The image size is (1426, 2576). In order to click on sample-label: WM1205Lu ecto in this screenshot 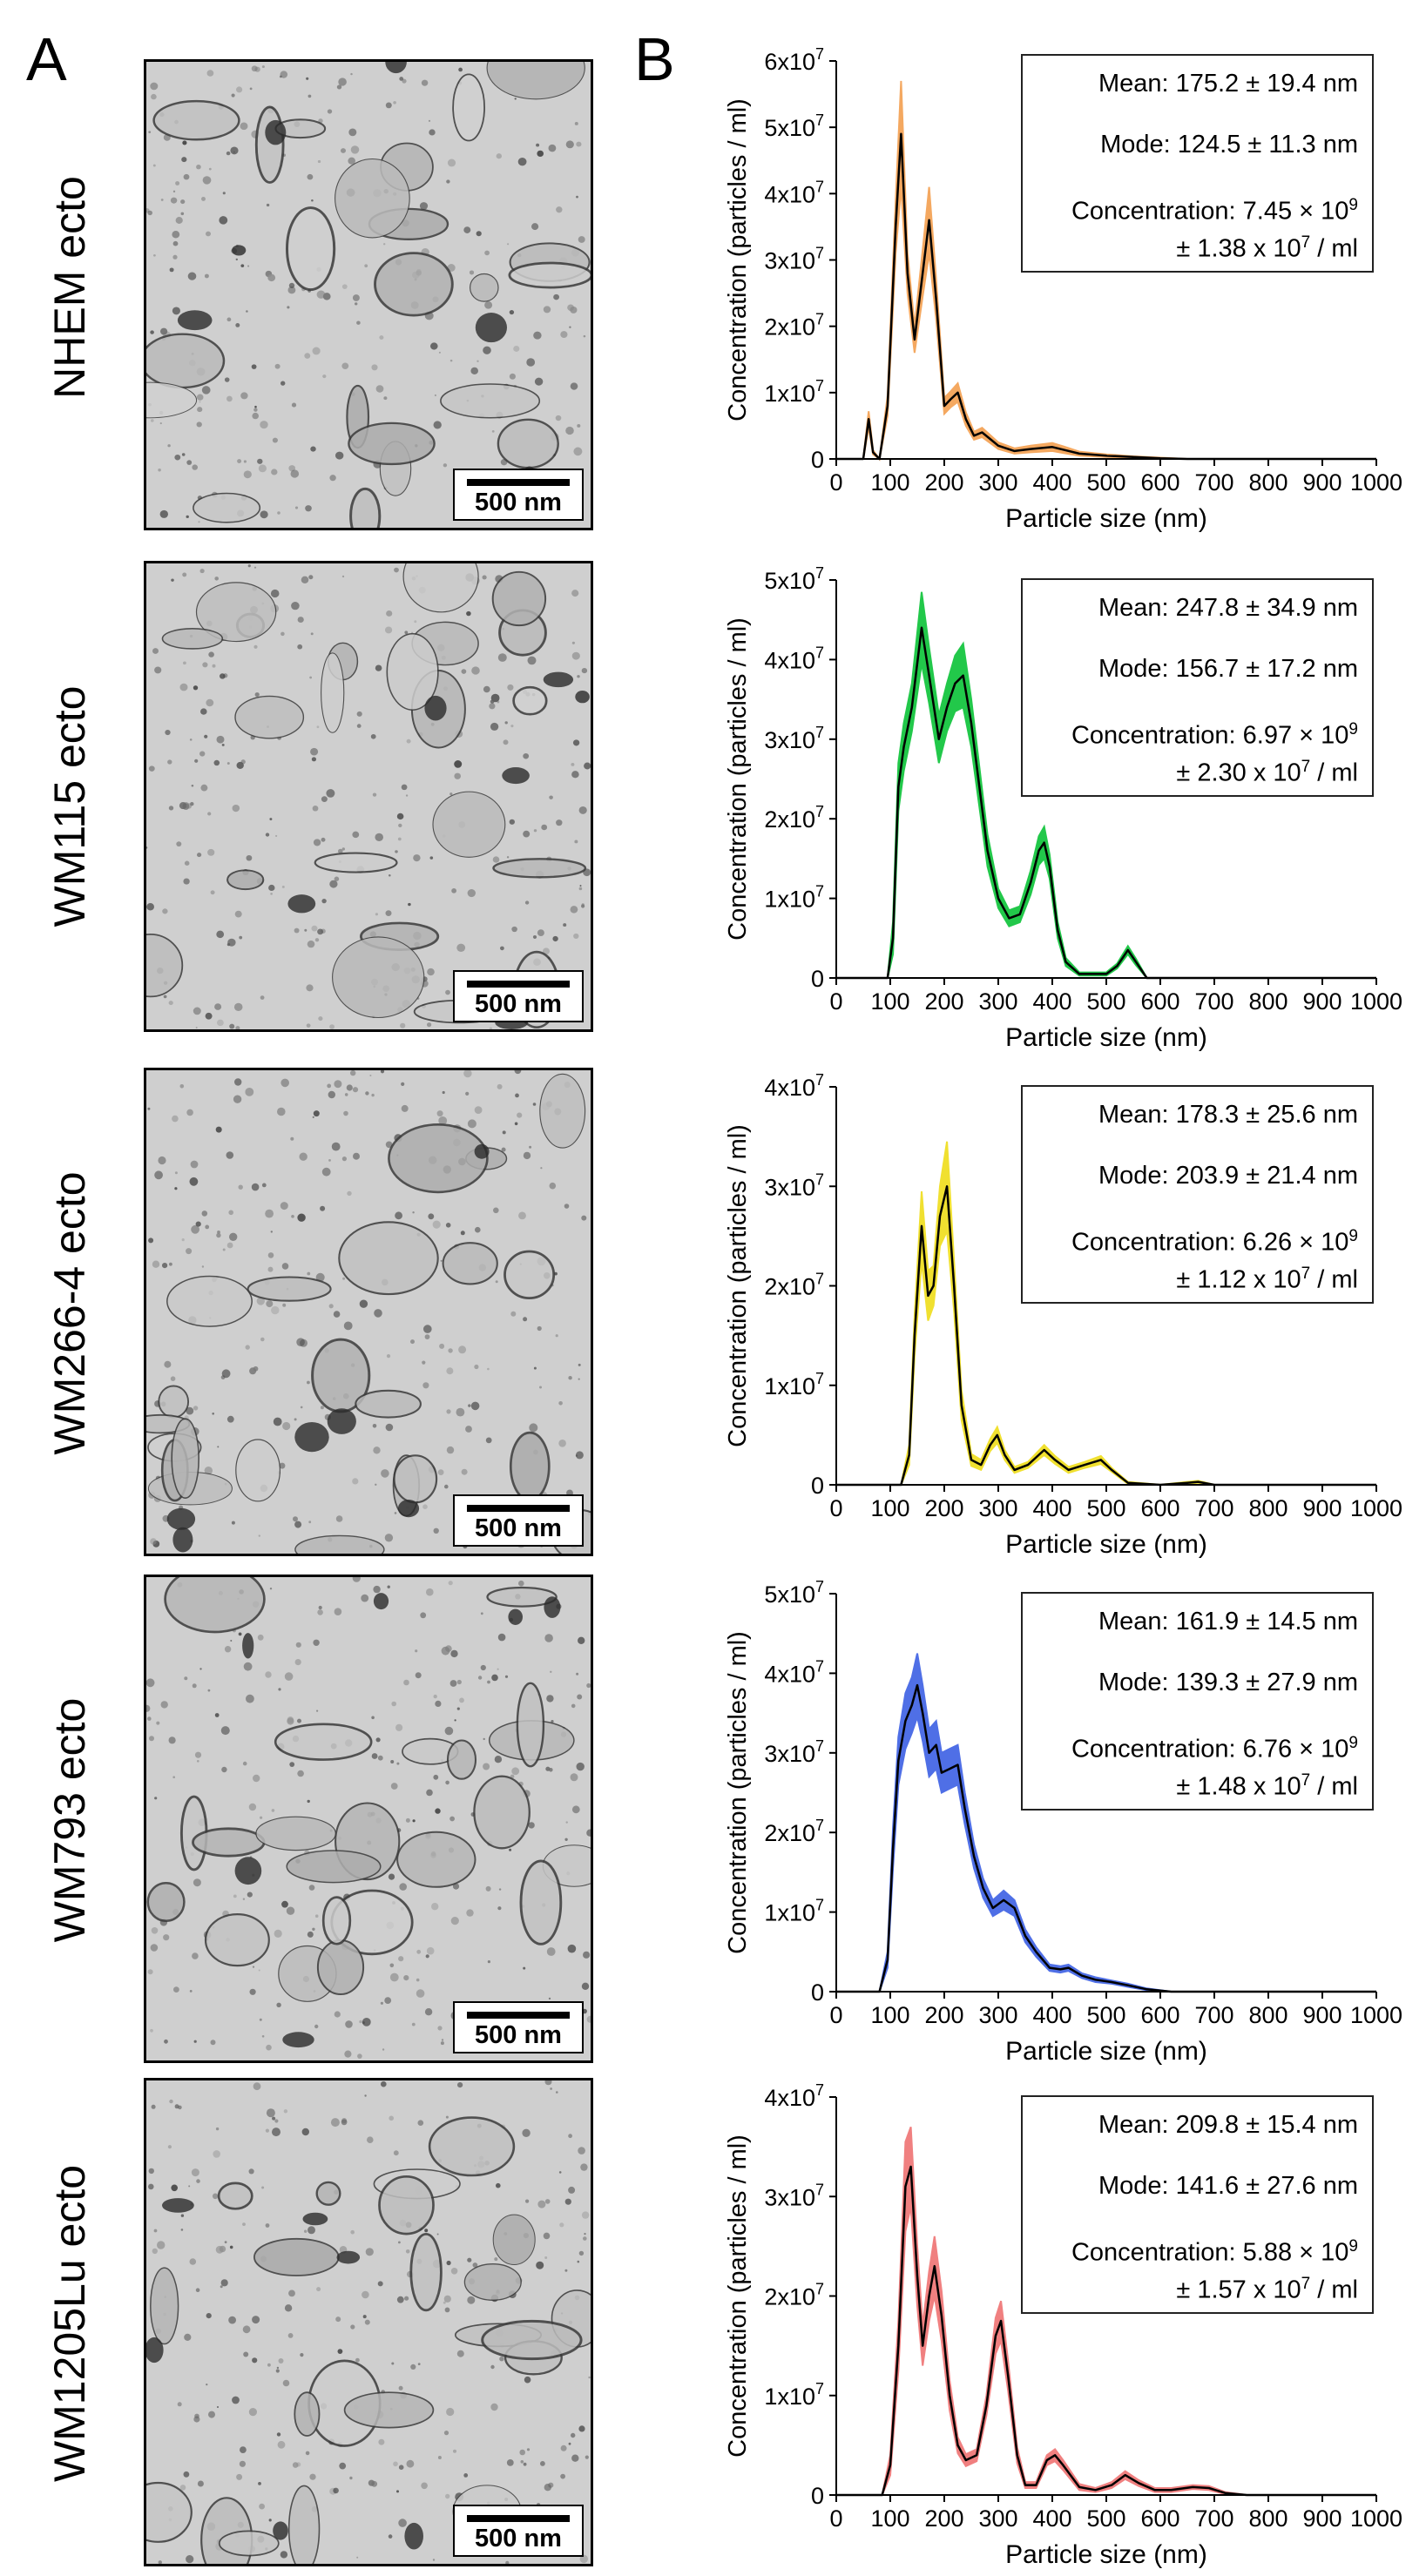, I will do `click(70, 2323)`.